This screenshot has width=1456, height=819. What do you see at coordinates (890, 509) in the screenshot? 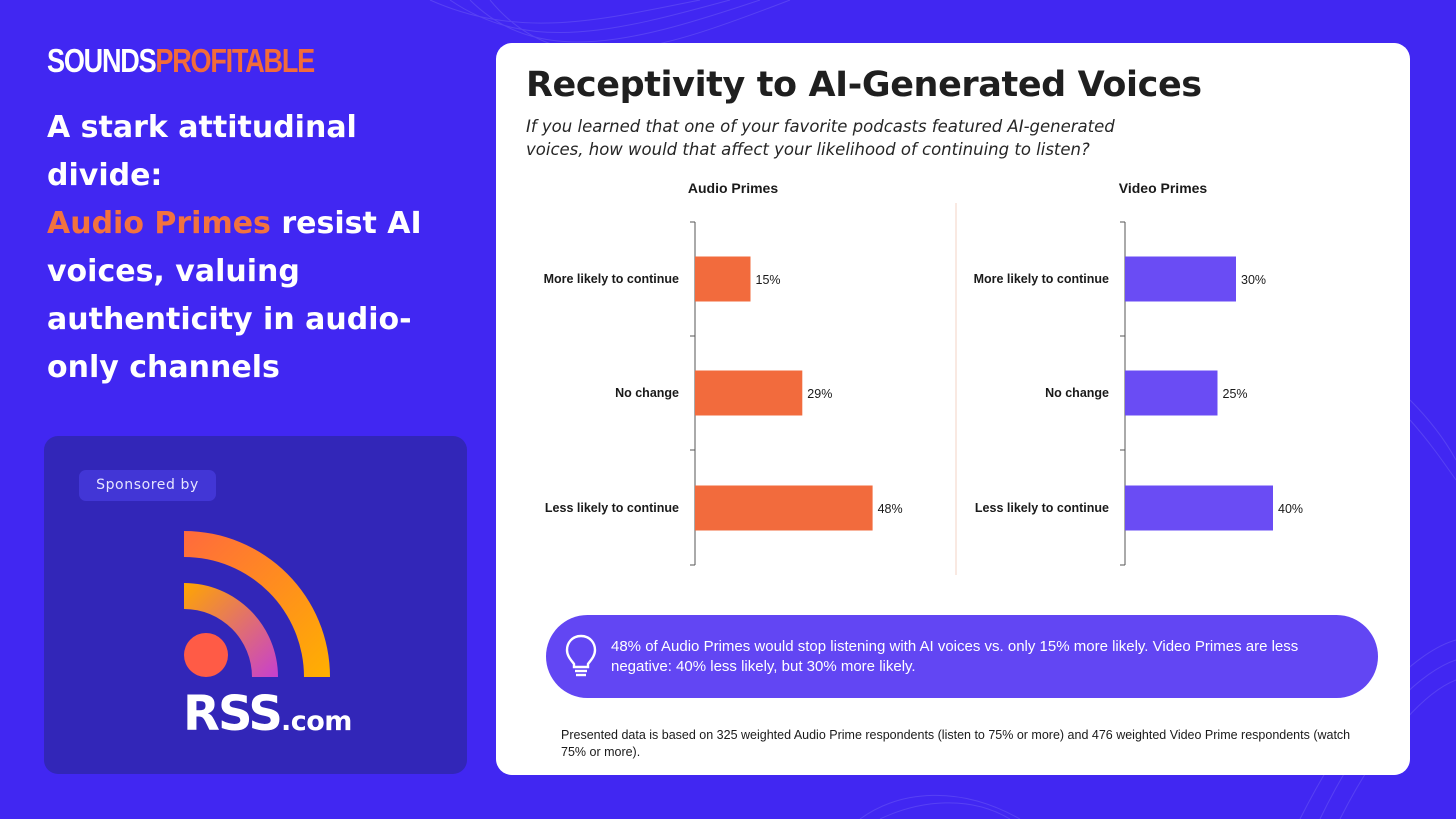
I see `data-label: 48%` at bounding box center [890, 509].